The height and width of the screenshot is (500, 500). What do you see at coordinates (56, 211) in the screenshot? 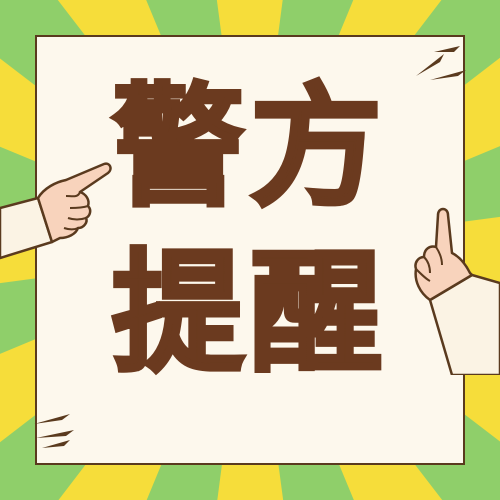
I see `pointing-hand-left-icon` at bounding box center [56, 211].